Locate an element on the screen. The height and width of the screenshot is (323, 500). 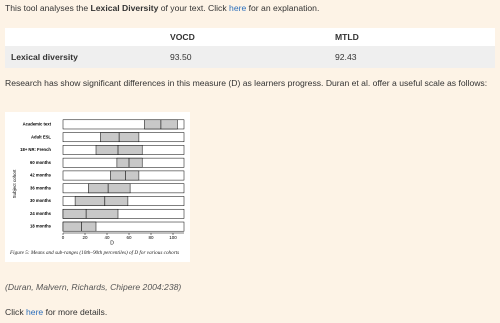
cell: 93.50 is located at coordinates (181, 57).